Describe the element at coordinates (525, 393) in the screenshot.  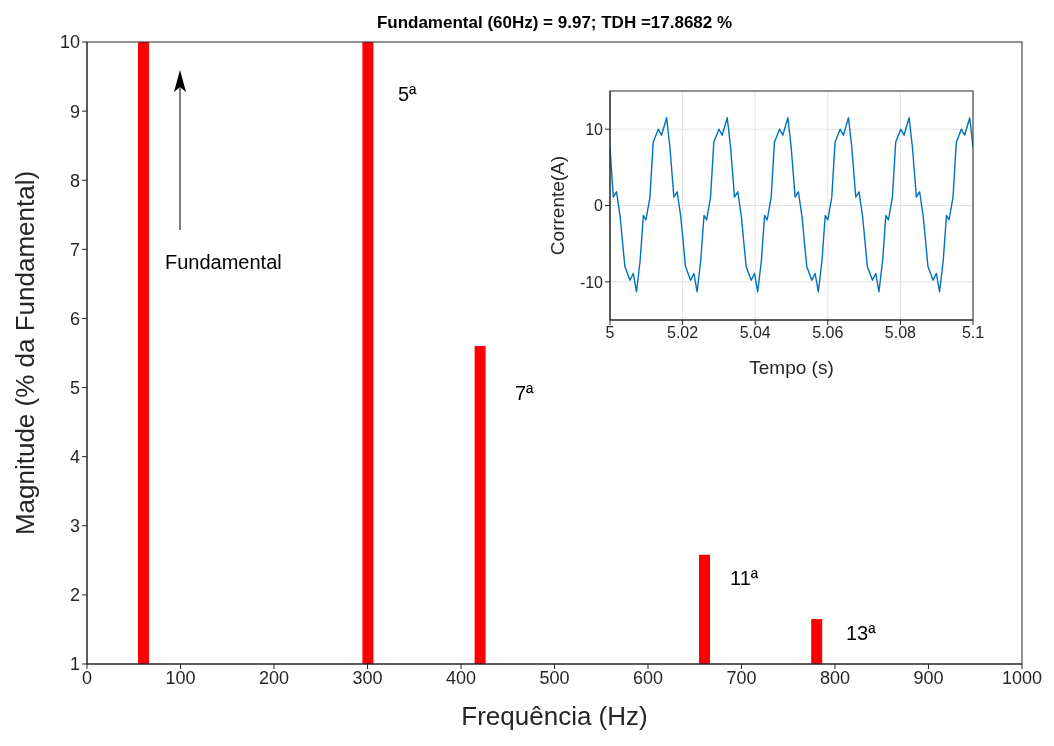
I see `annotation: 7ª` at that location.